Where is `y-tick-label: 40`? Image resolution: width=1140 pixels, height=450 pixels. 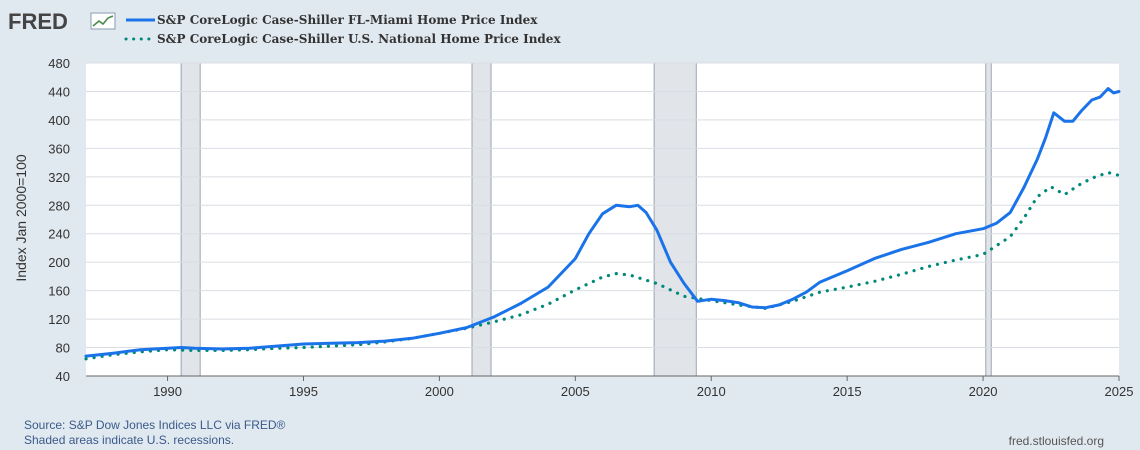
y-tick-label: 40 is located at coordinates (63, 376).